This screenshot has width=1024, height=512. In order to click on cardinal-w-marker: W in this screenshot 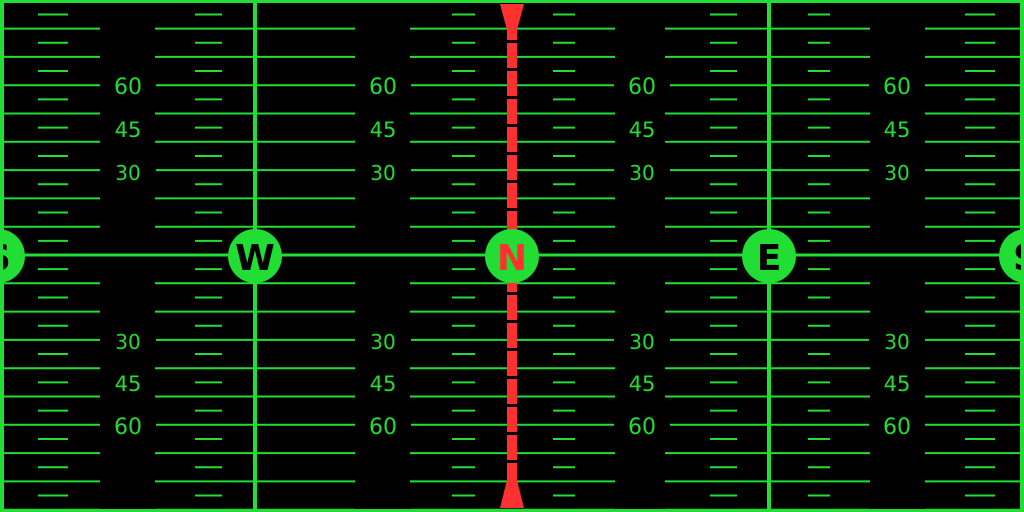, I will do `click(255, 256)`.